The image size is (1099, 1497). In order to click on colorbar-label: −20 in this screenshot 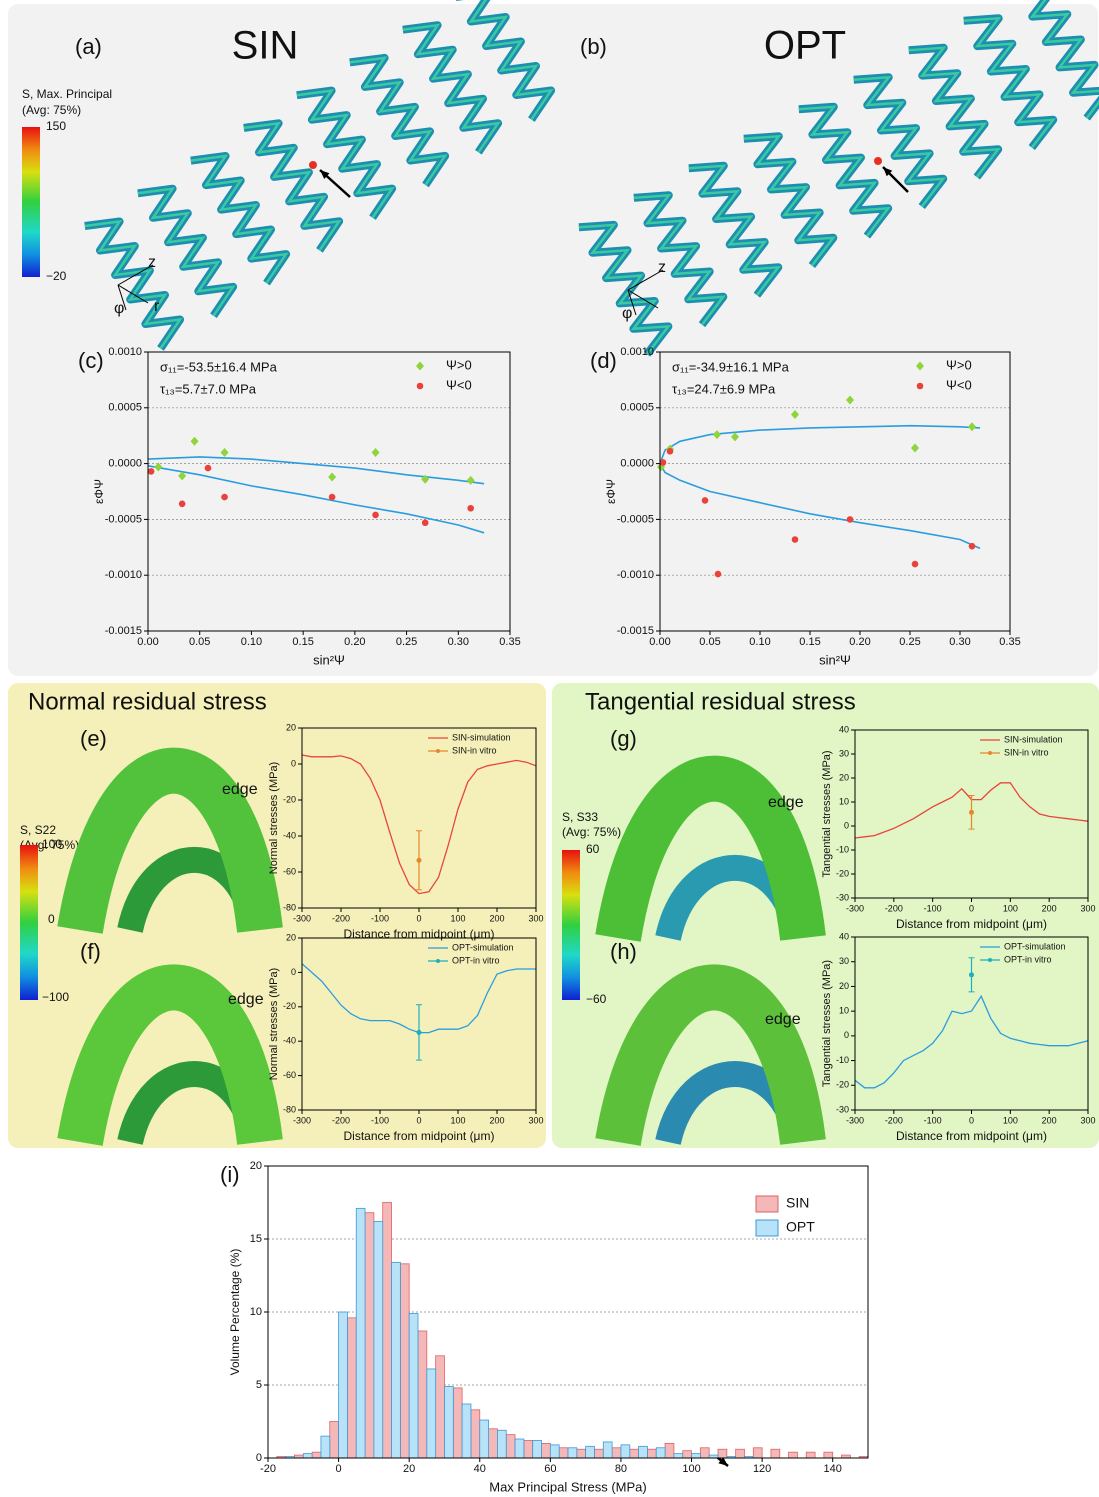, I will do `click(56, 276)`.